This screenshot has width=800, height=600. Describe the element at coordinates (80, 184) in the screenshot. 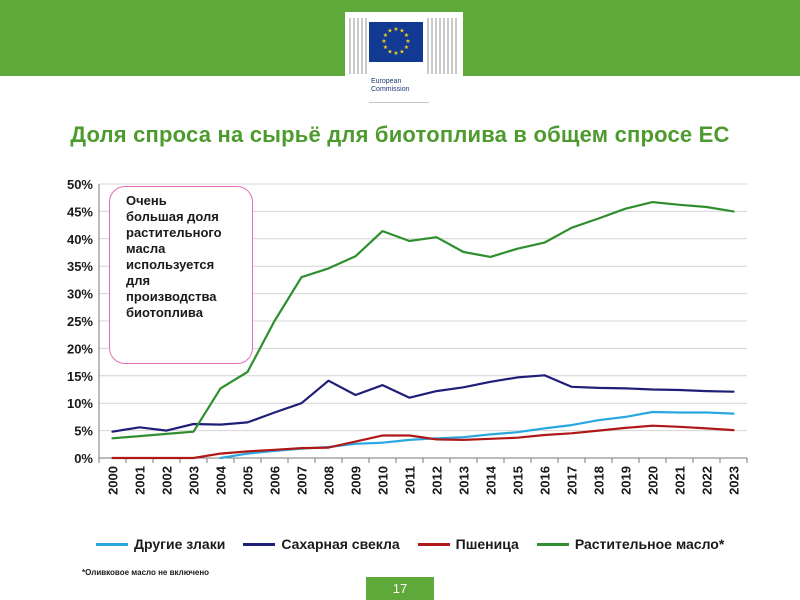

I see `y-tick-label: 50%` at that location.